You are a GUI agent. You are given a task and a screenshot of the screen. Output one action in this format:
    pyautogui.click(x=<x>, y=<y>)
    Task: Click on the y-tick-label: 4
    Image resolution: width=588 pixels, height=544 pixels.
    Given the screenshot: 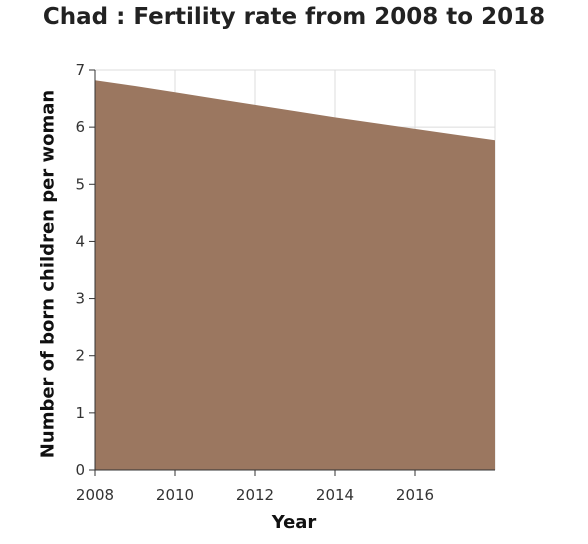 What is the action you would take?
    pyautogui.click(x=80, y=241)
    